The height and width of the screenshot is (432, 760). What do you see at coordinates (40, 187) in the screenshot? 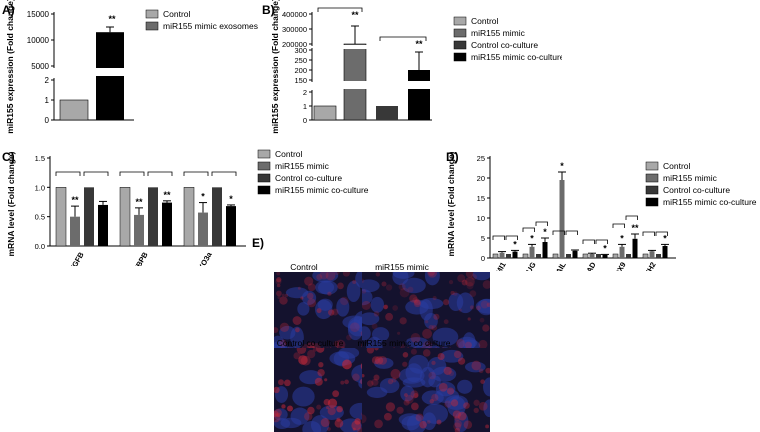
I see `y-tick-label: 1.0` at bounding box center [40, 187].